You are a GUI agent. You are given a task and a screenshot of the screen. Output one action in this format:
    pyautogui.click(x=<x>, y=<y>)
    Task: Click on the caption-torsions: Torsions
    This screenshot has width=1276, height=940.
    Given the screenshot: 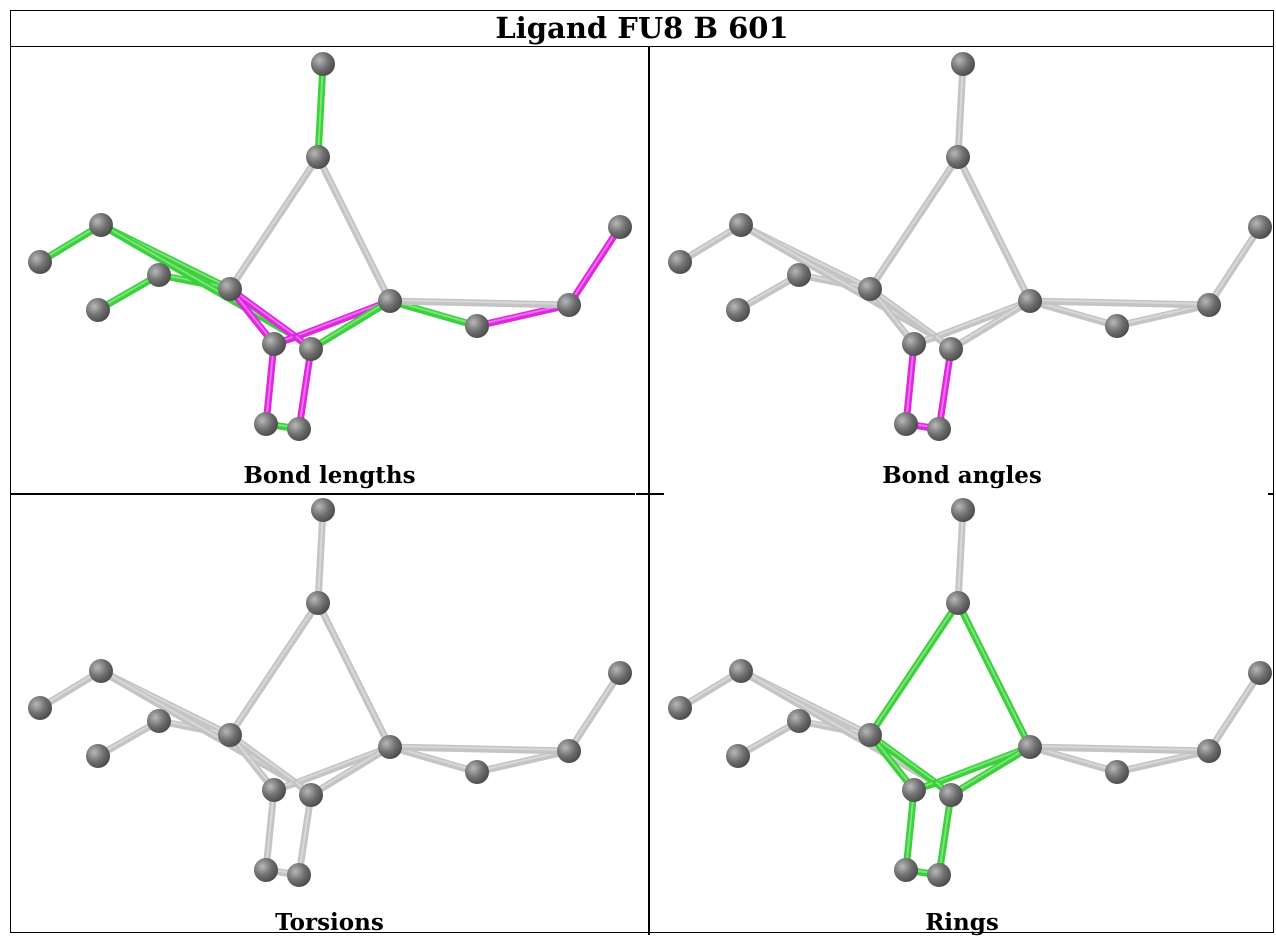 What is the action you would take?
    pyautogui.click(x=329, y=922)
    